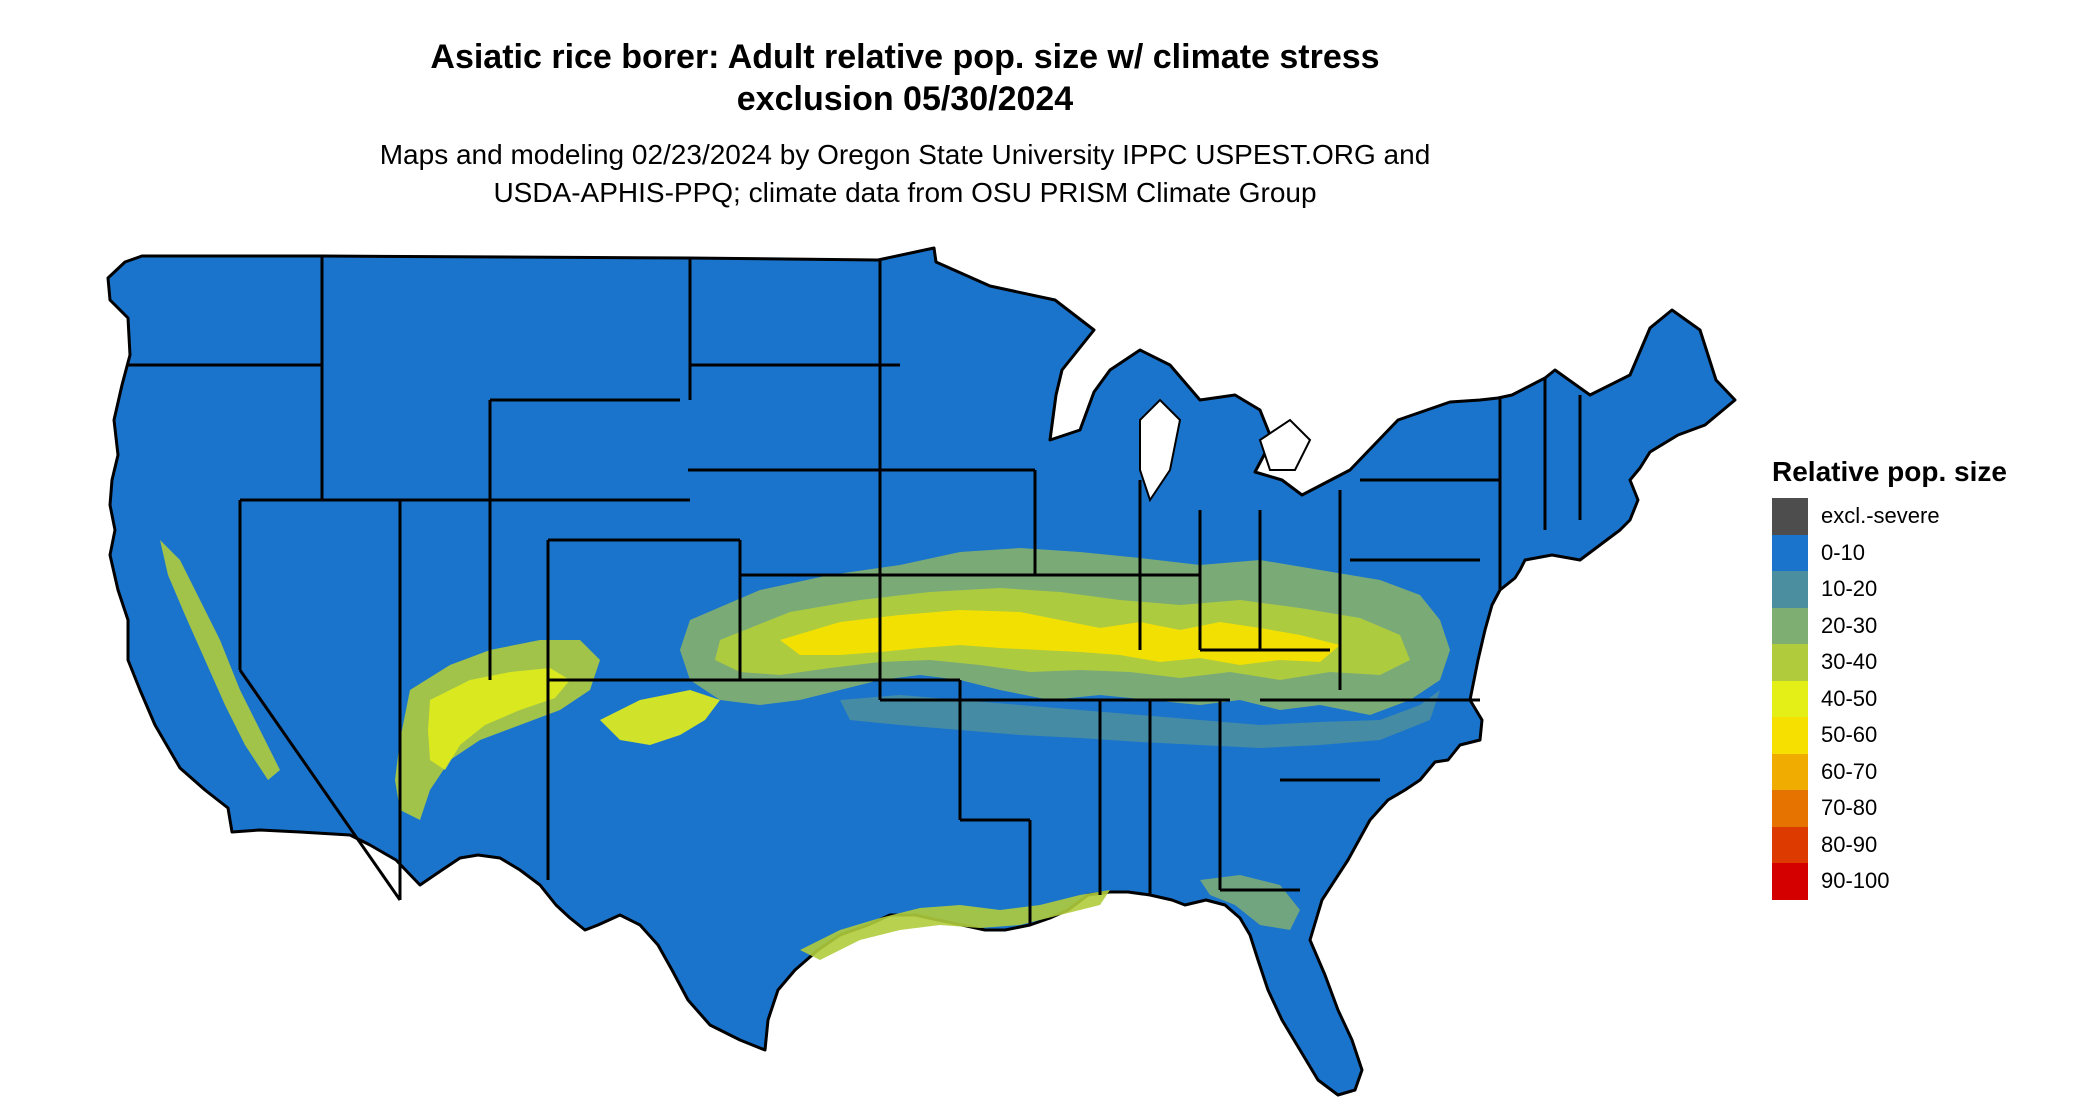  Describe the element at coordinates (1922, 589) in the screenshot. I see `legend-item: 10-20` at that location.